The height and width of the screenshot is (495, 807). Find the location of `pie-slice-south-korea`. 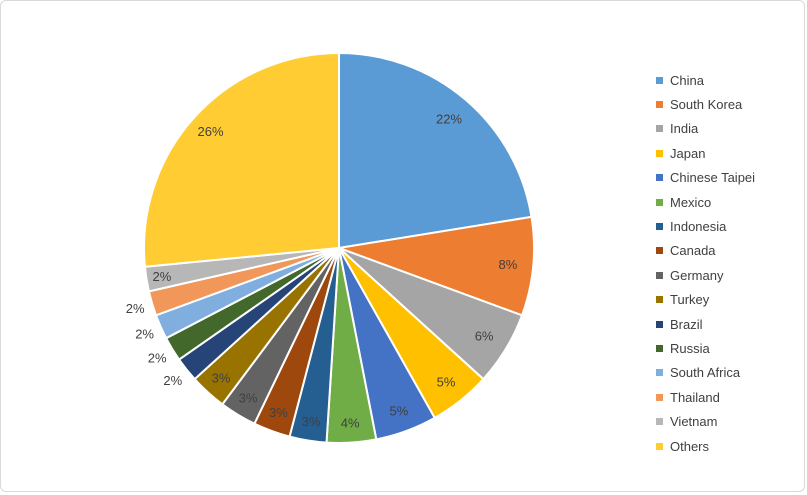

pie-slice-south-korea is located at coordinates (436, 266).